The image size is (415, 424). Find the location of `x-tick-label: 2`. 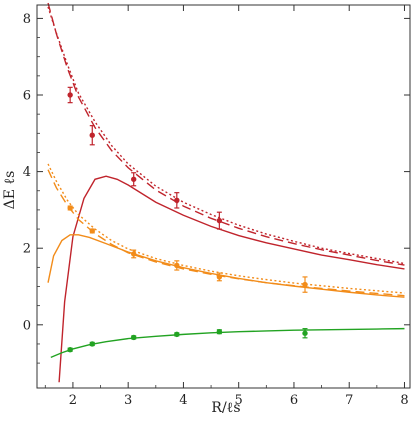

x-tick-label: 2 is located at coordinates (73, 400).